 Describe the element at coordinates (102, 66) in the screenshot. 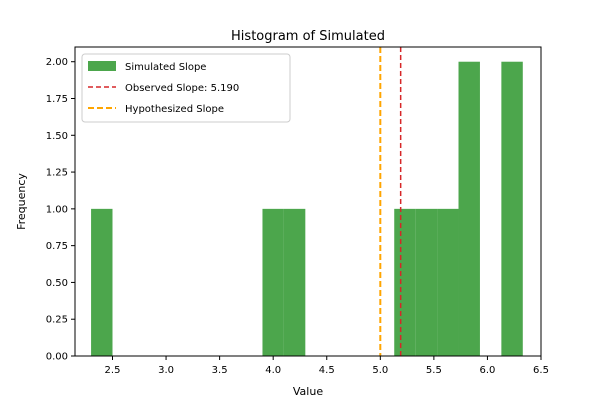

I see `legend-swatch-simulated-slope` at that location.